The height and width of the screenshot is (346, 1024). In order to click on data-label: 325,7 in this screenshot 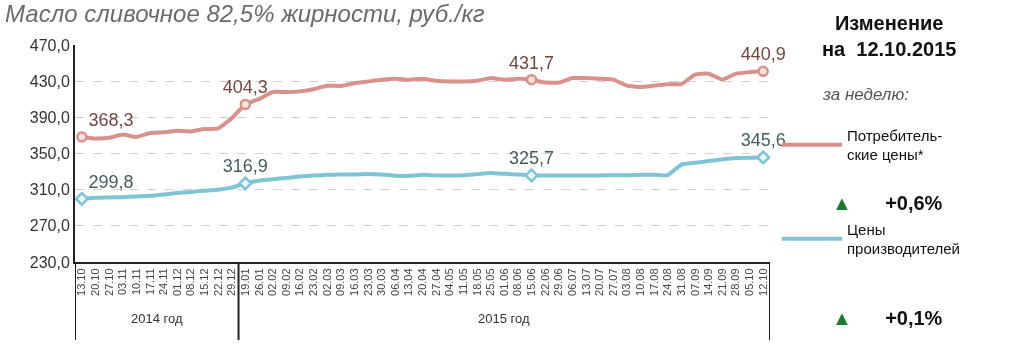, I will do `click(532, 158)`.